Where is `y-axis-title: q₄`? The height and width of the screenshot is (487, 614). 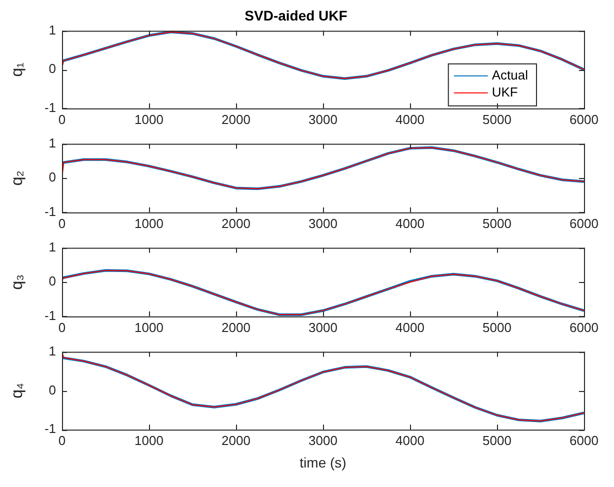 y-axis-title: q₄ is located at coordinates (17, 390).